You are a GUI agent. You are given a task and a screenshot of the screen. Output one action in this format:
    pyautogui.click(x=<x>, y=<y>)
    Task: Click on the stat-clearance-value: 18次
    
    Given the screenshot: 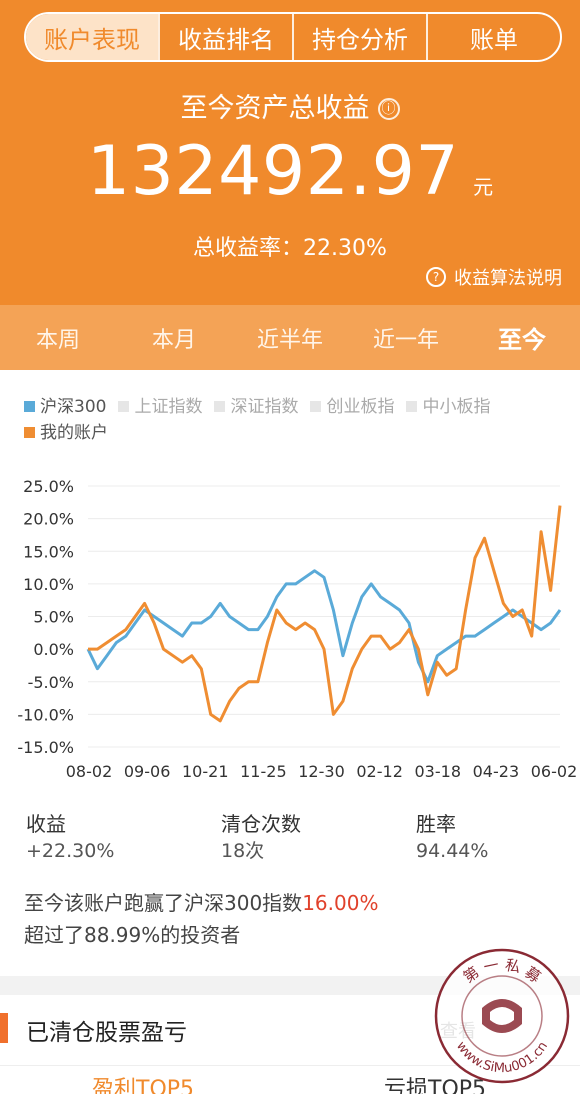 What is the action you would take?
    pyautogui.click(x=243, y=851)
    